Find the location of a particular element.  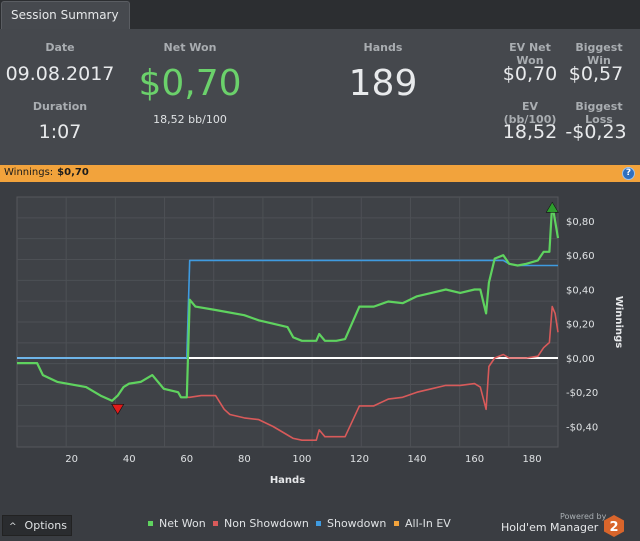

winnings-banner-value: $0,70 is located at coordinates (73, 172).